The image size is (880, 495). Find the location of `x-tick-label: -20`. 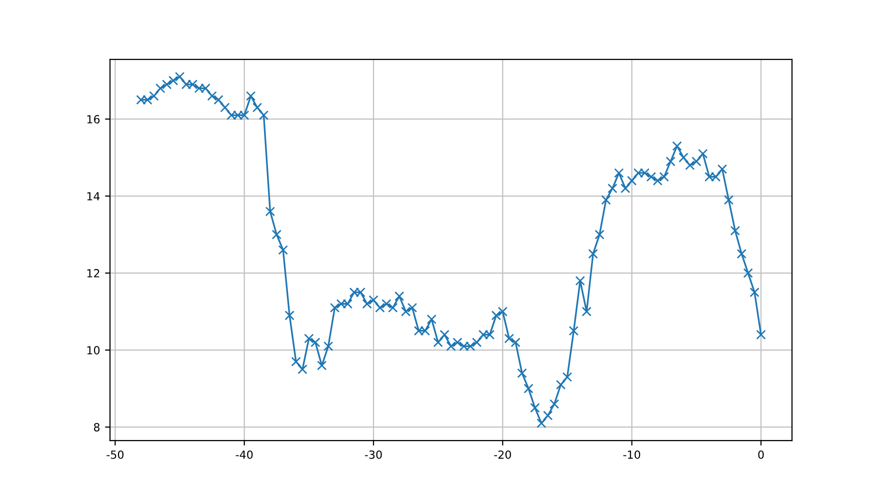

x-tick-label: -20 is located at coordinates (503, 454).